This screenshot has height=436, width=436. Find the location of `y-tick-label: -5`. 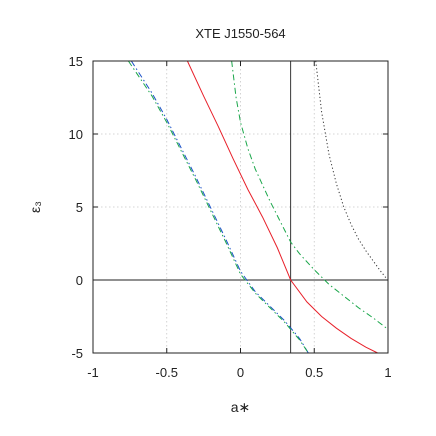

y-tick-label: -5 is located at coordinates (77, 353).